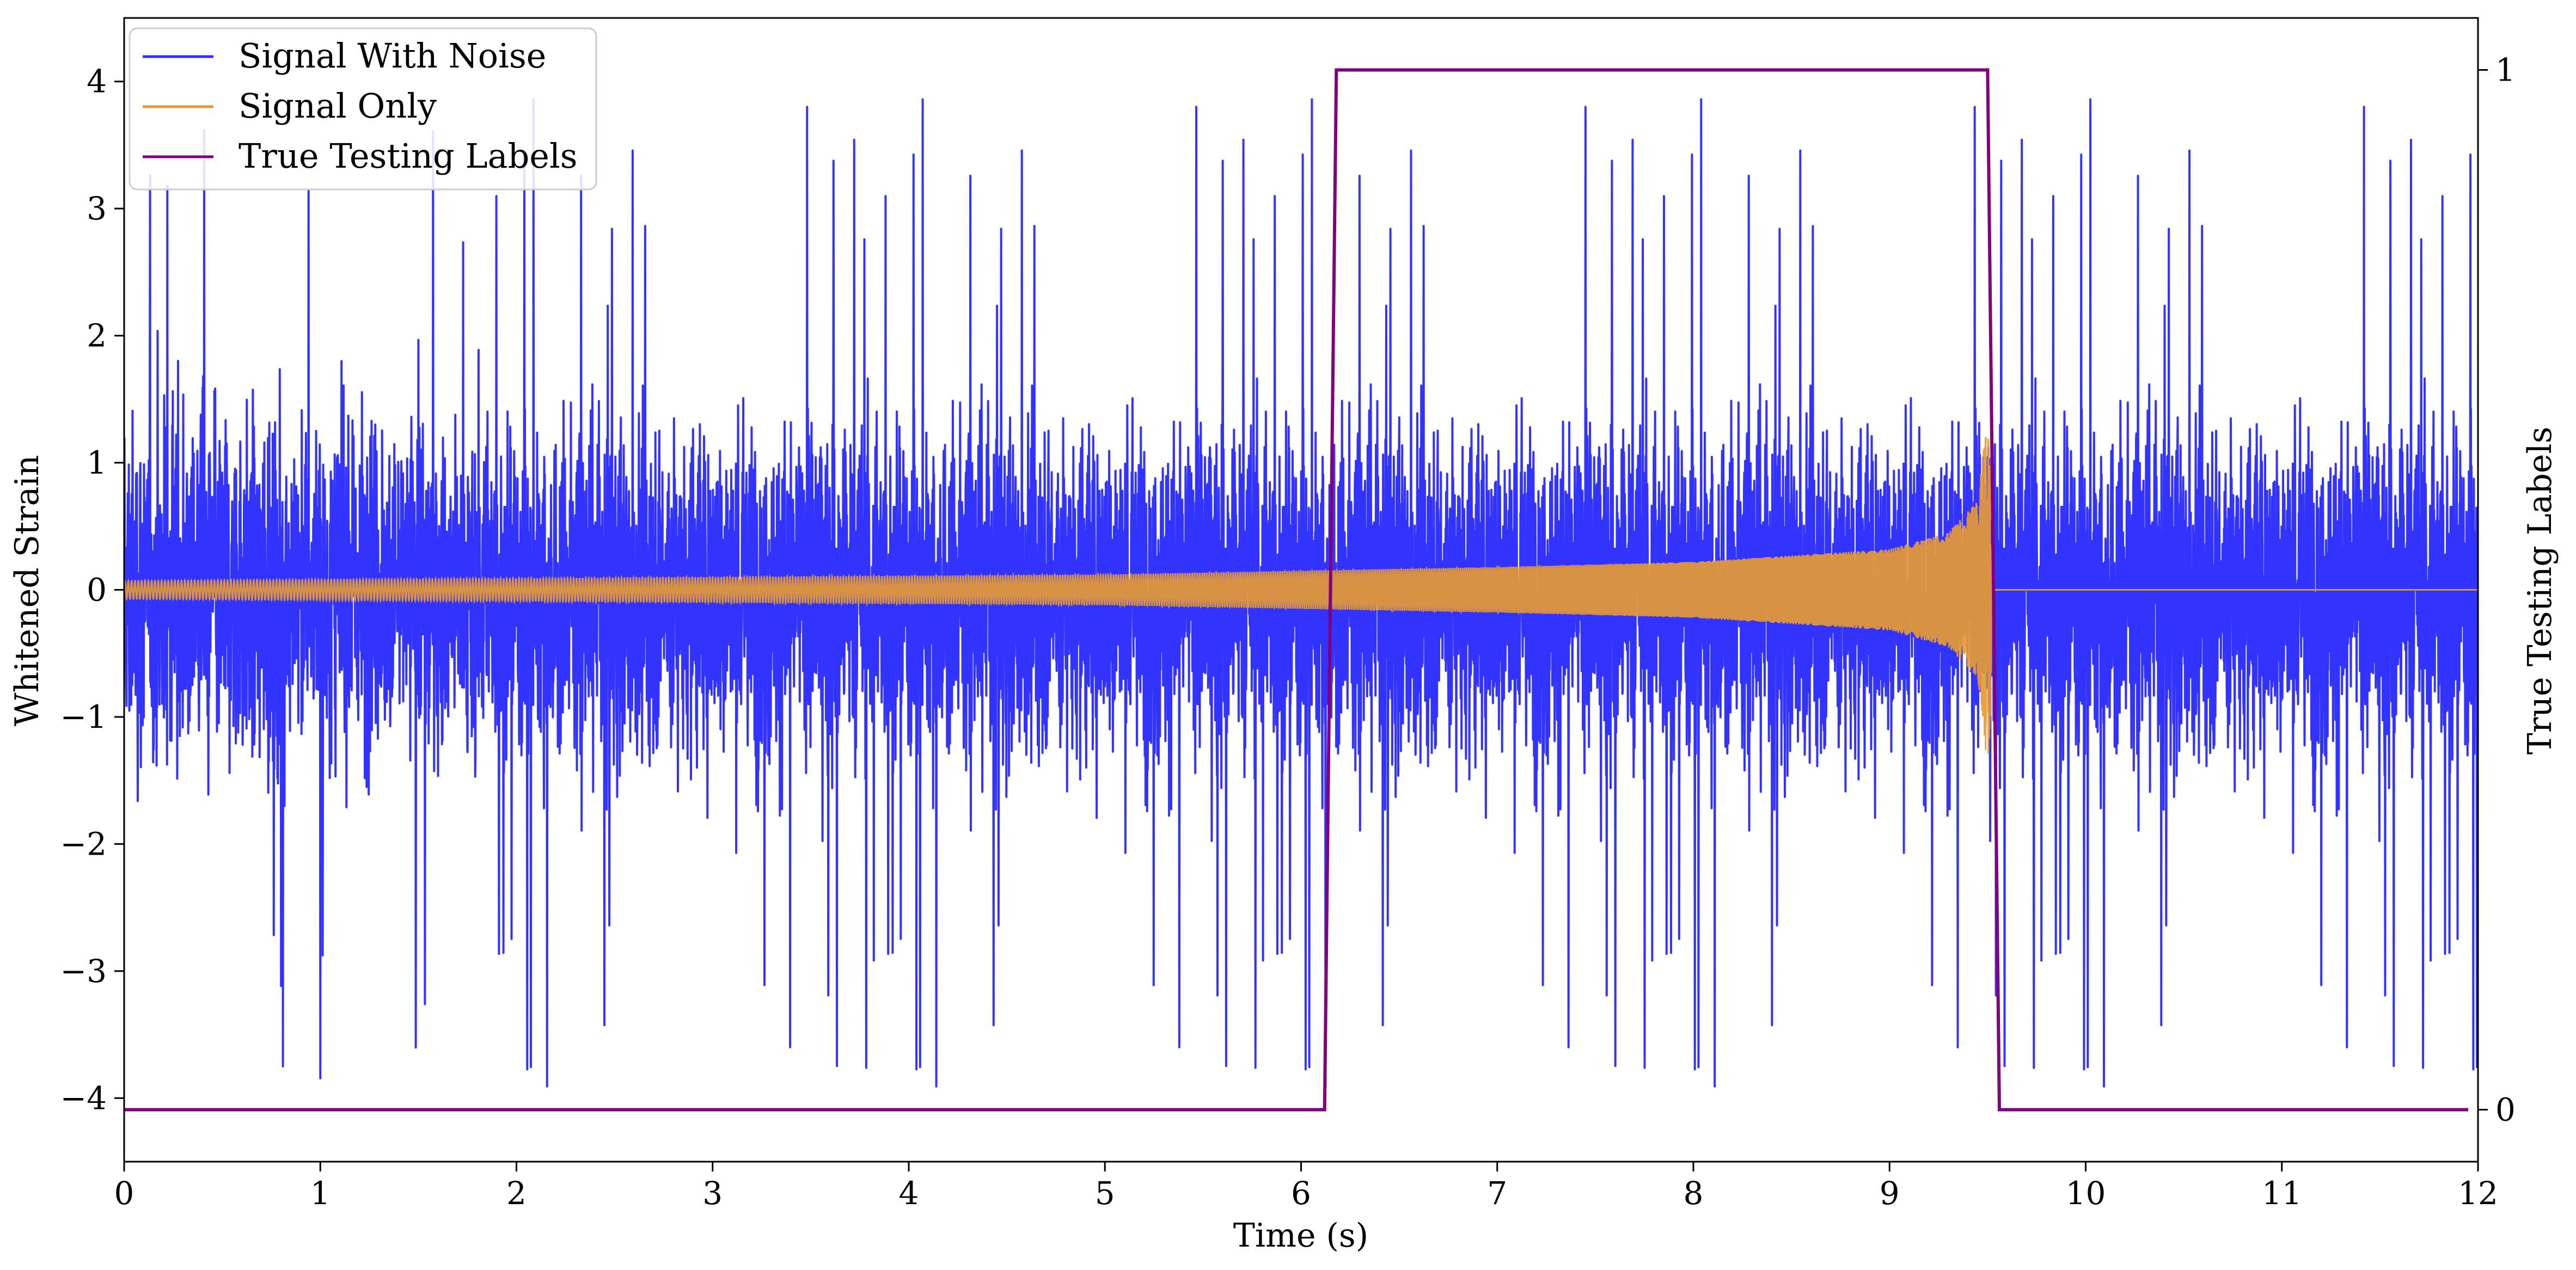 The width and height of the screenshot is (2576, 1270). Describe the element at coordinates (2505, 70) in the screenshot. I see `y2-tick-label: 1` at that location.